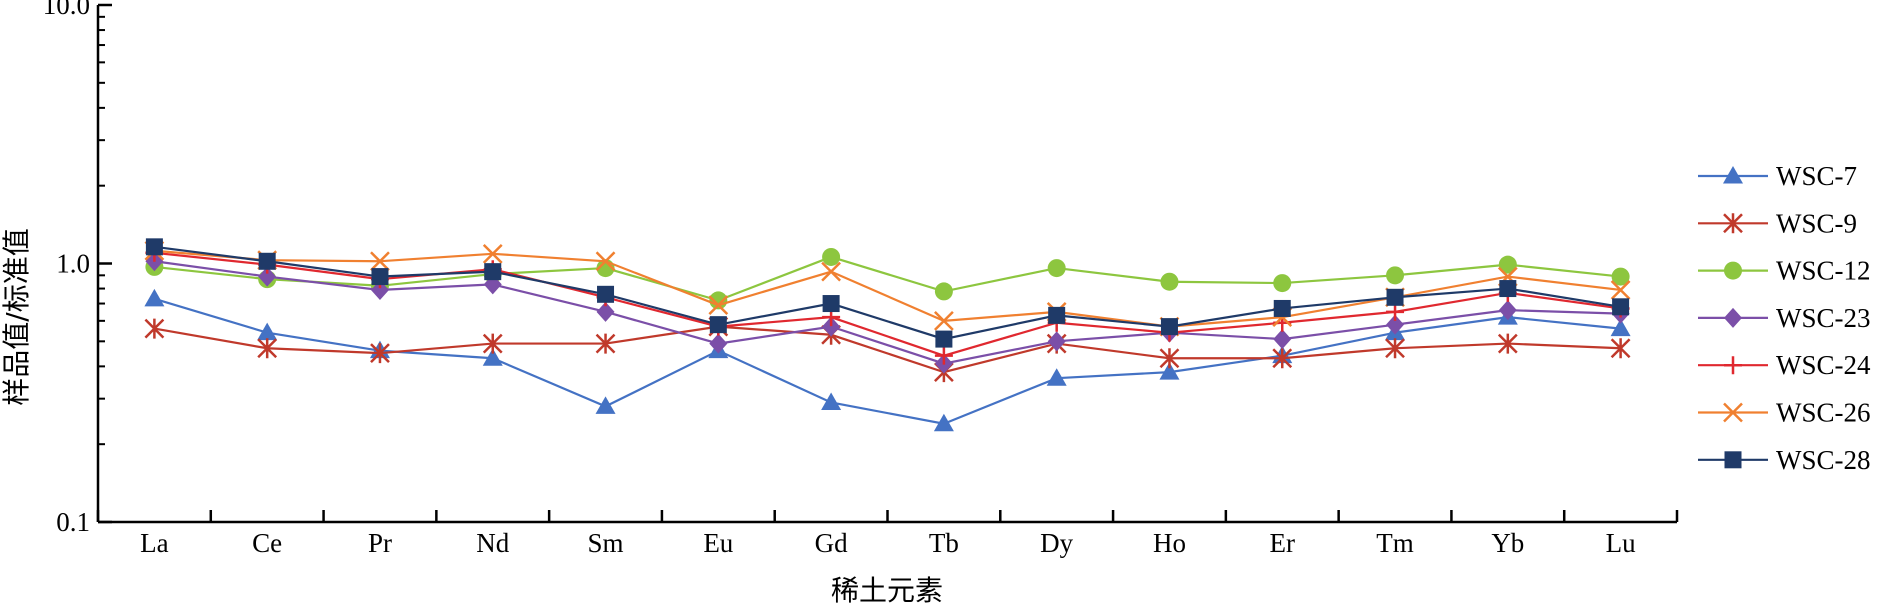 The height and width of the screenshot is (608, 1893). I want to click on legend-item: WSC-12, so click(1784, 271).